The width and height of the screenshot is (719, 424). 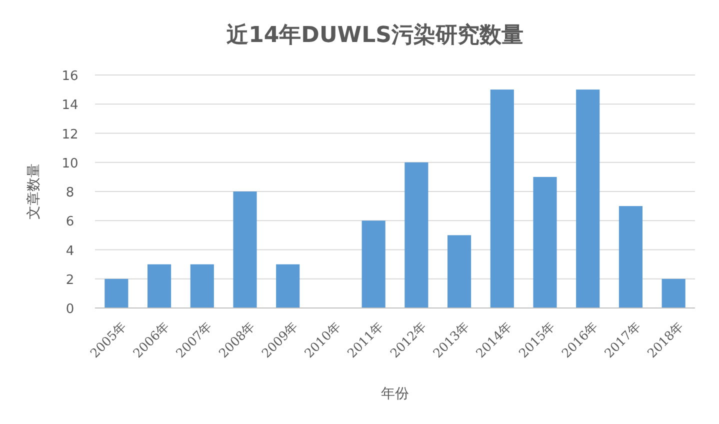 What do you see at coordinates (70, 193) in the screenshot?
I see `y-tick-label: 8` at bounding box center [70, 193].